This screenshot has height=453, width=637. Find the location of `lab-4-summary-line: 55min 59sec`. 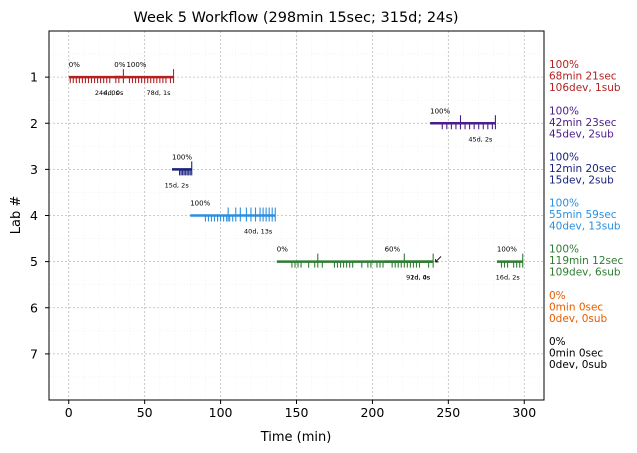

lab-4-summary-line: 55min 59sec is located at coordinates (583, 215).